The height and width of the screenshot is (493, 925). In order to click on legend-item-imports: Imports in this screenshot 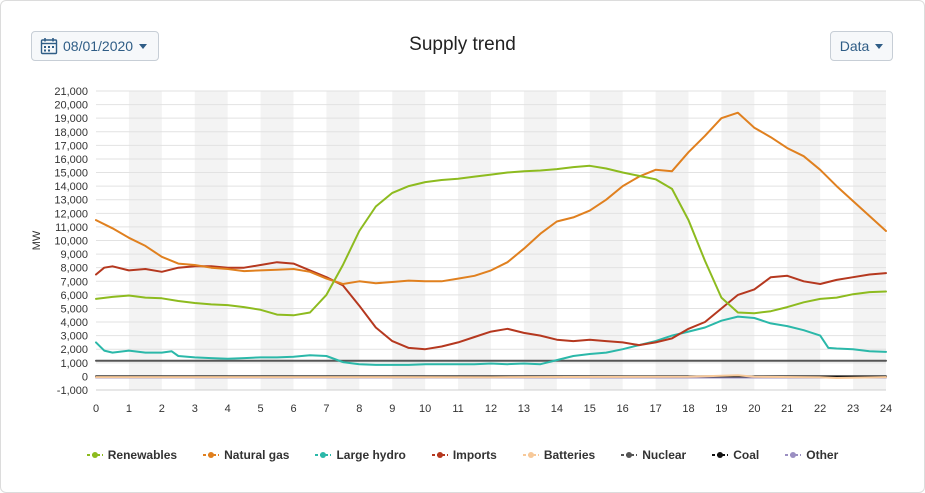, I will do `click(464, 455)`.